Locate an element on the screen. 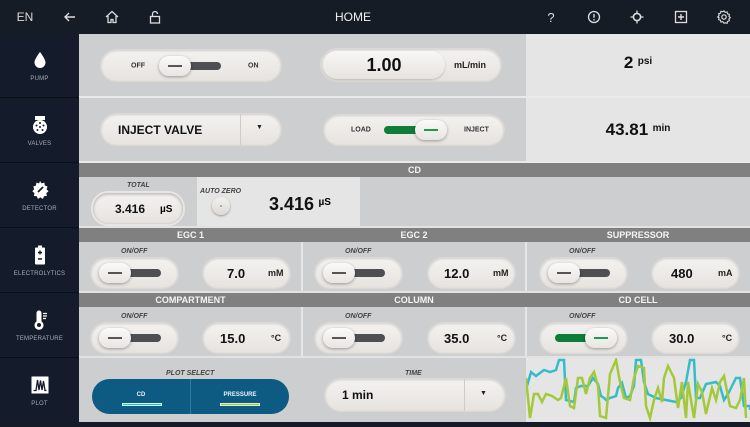 The image size is (750, 427). time-select: 1 min ▼ is located at coordinates (415, 395).